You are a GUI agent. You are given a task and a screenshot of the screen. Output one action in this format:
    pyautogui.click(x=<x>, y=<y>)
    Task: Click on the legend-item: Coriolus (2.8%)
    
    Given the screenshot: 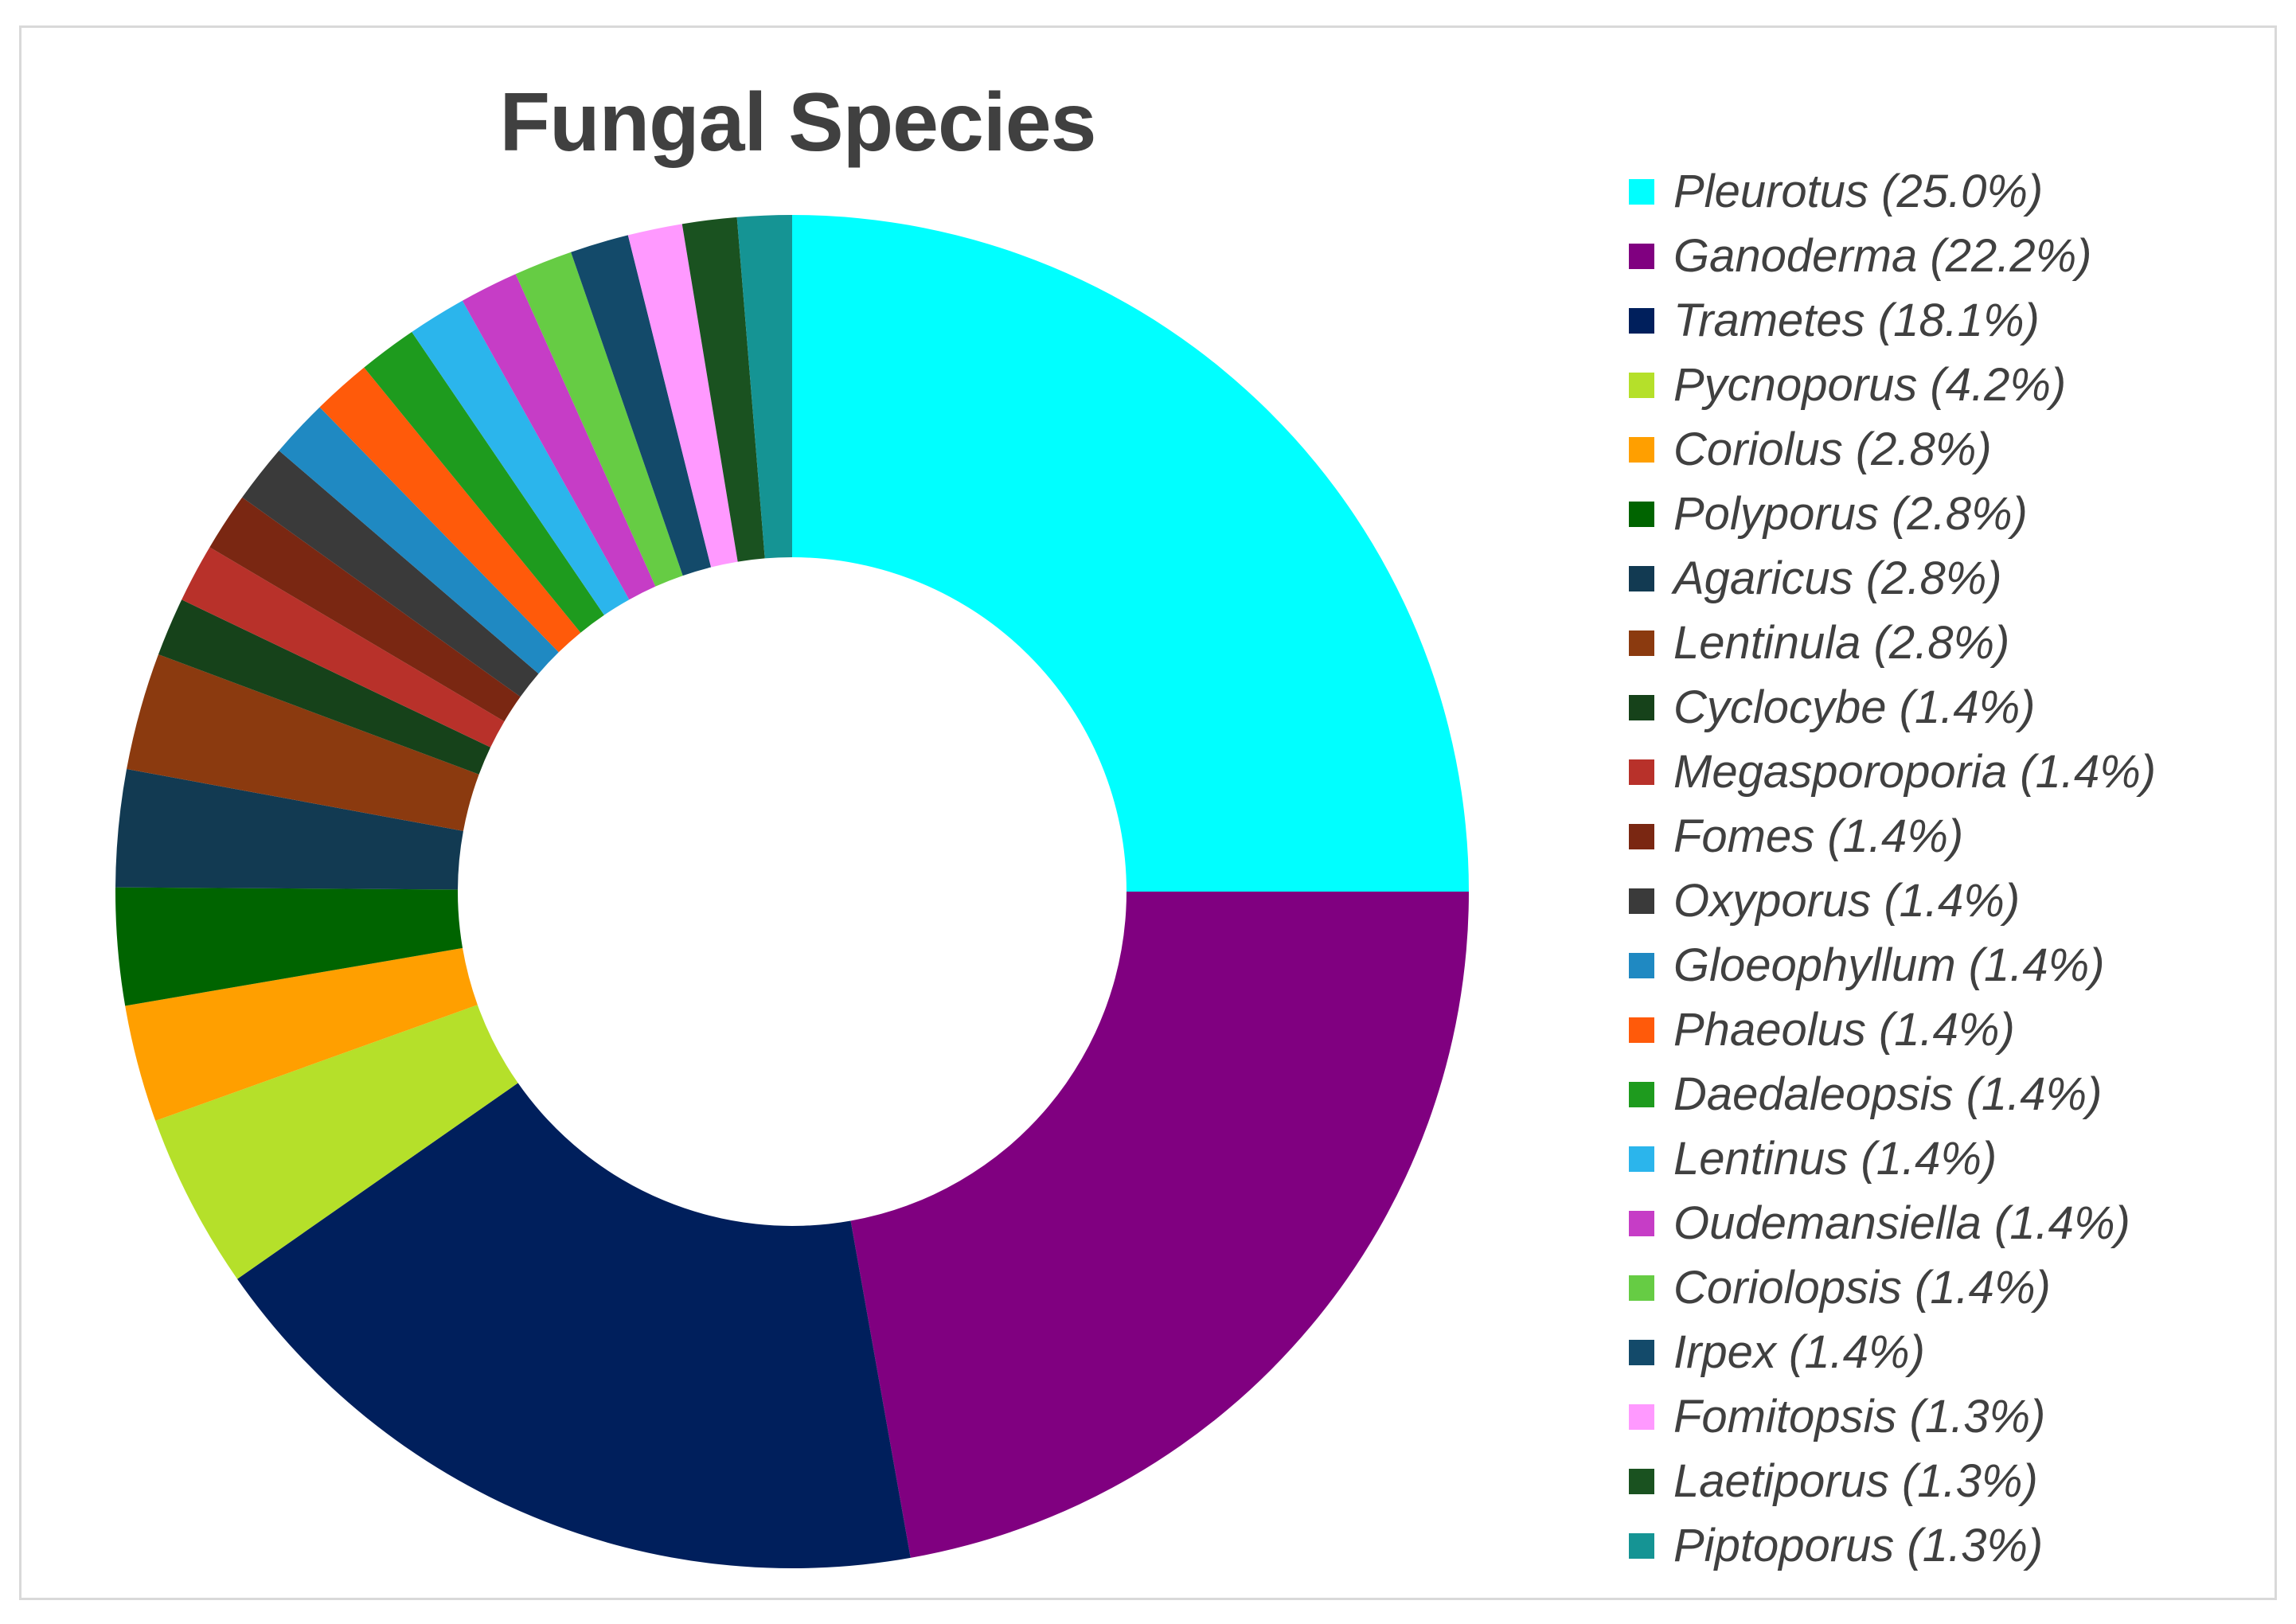 What is the action you would take?
    pyautogui.click(x=1892, y=449)
    